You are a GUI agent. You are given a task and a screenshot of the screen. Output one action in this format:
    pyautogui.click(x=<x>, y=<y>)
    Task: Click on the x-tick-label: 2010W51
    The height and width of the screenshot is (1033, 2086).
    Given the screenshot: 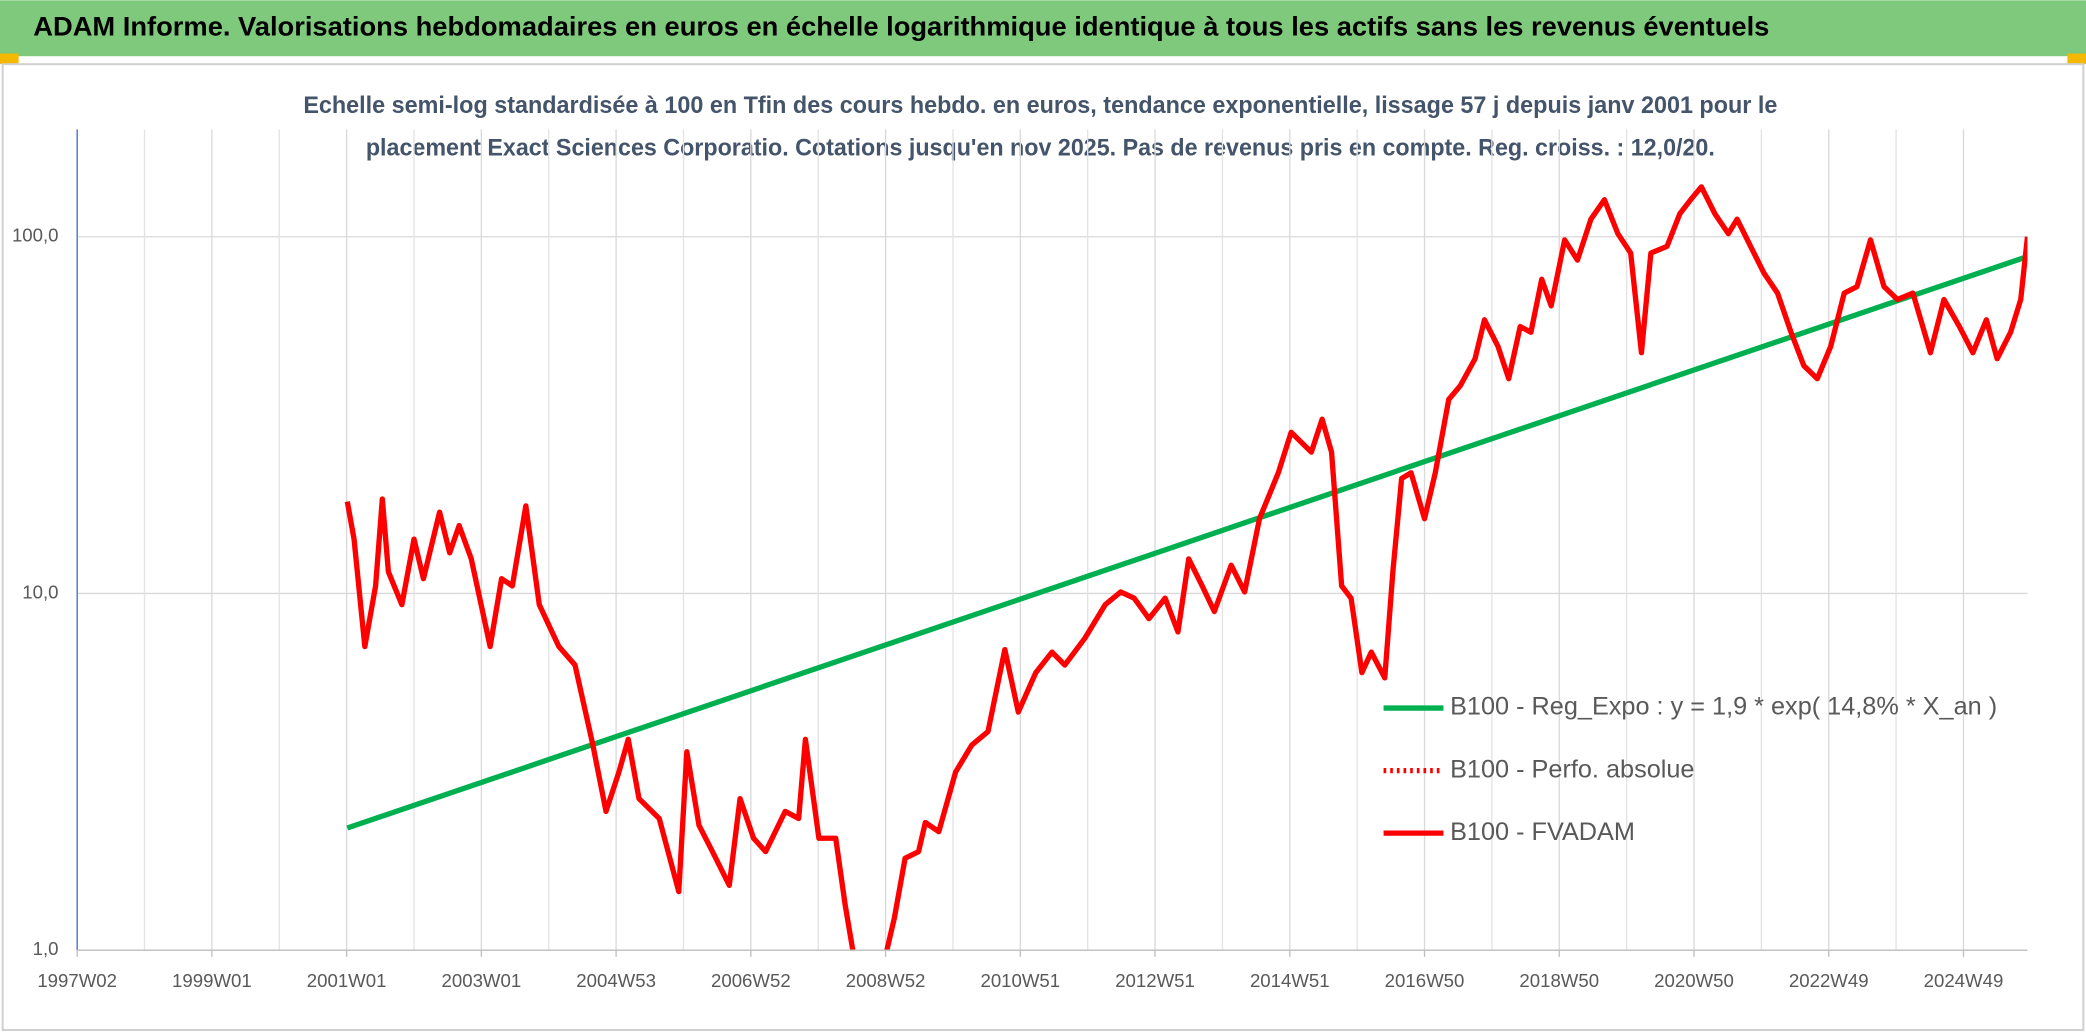 What is the action you would take?
    pyautogui.click(x=1020, y=980)
    